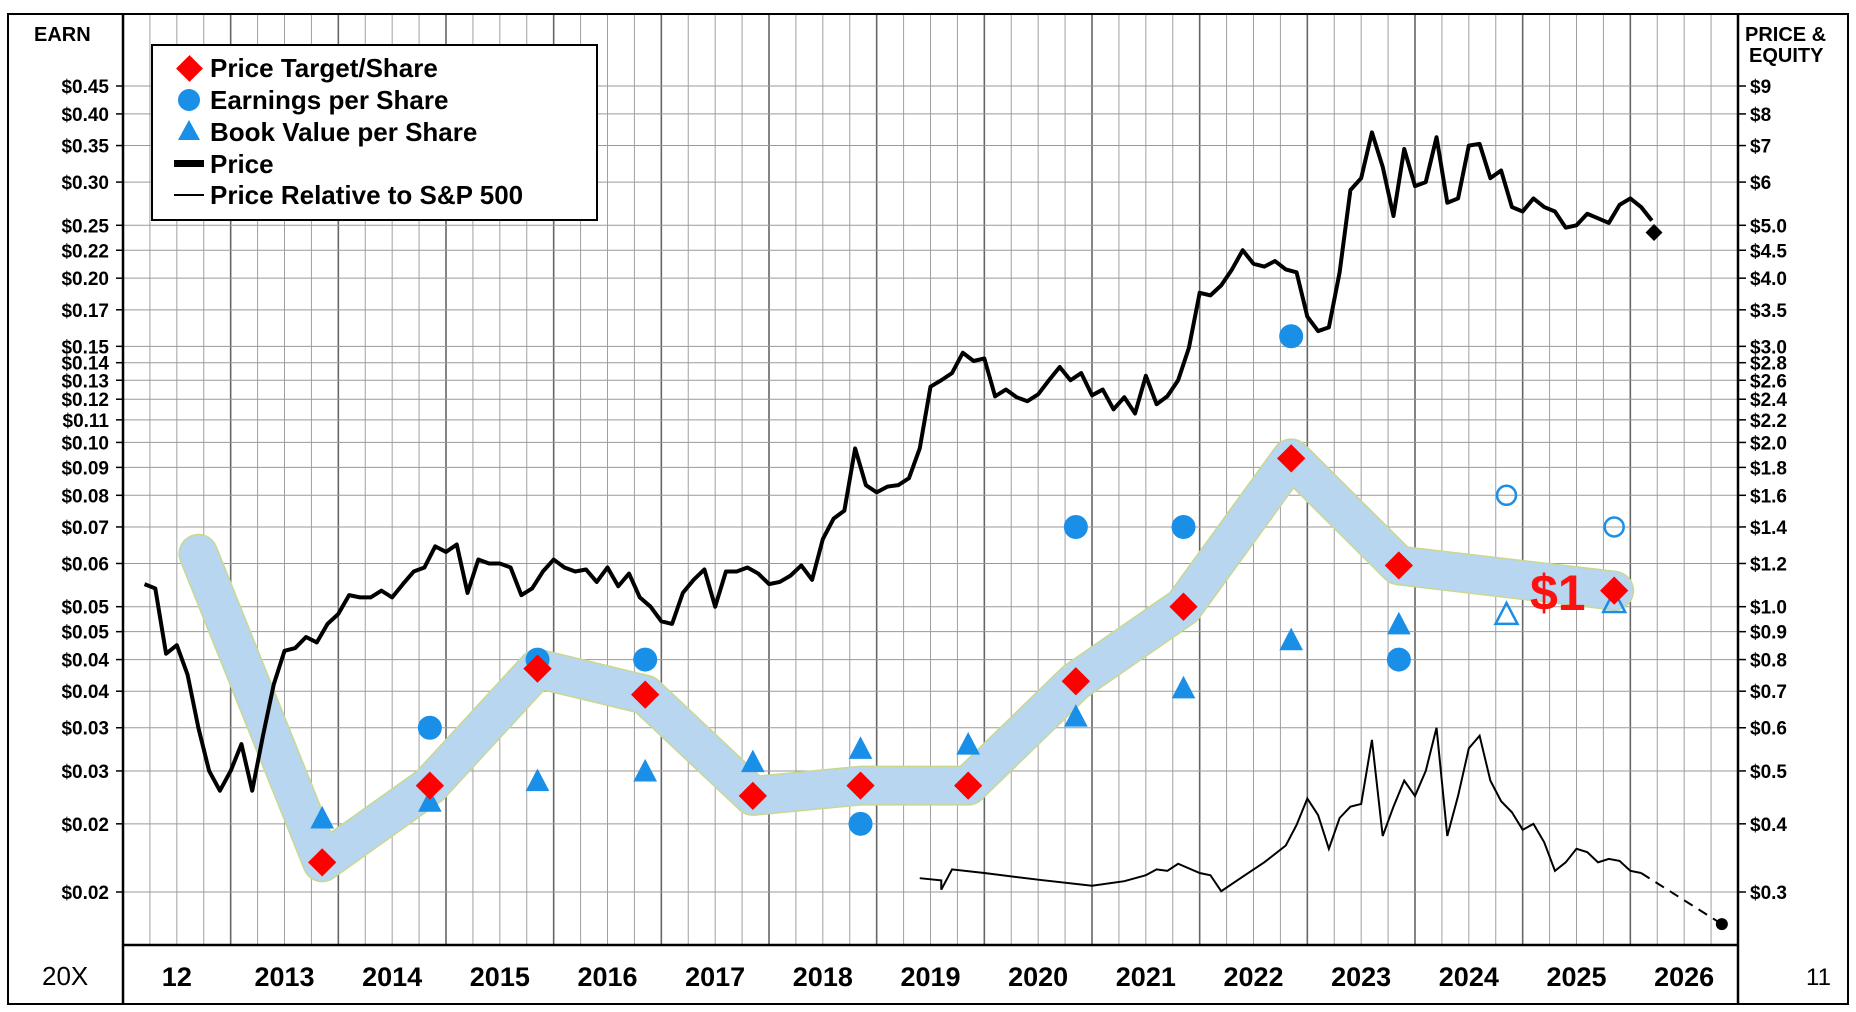 The image size is (1856, 1012). I want to click on right-tick-label: $8, so click(1760, 115).